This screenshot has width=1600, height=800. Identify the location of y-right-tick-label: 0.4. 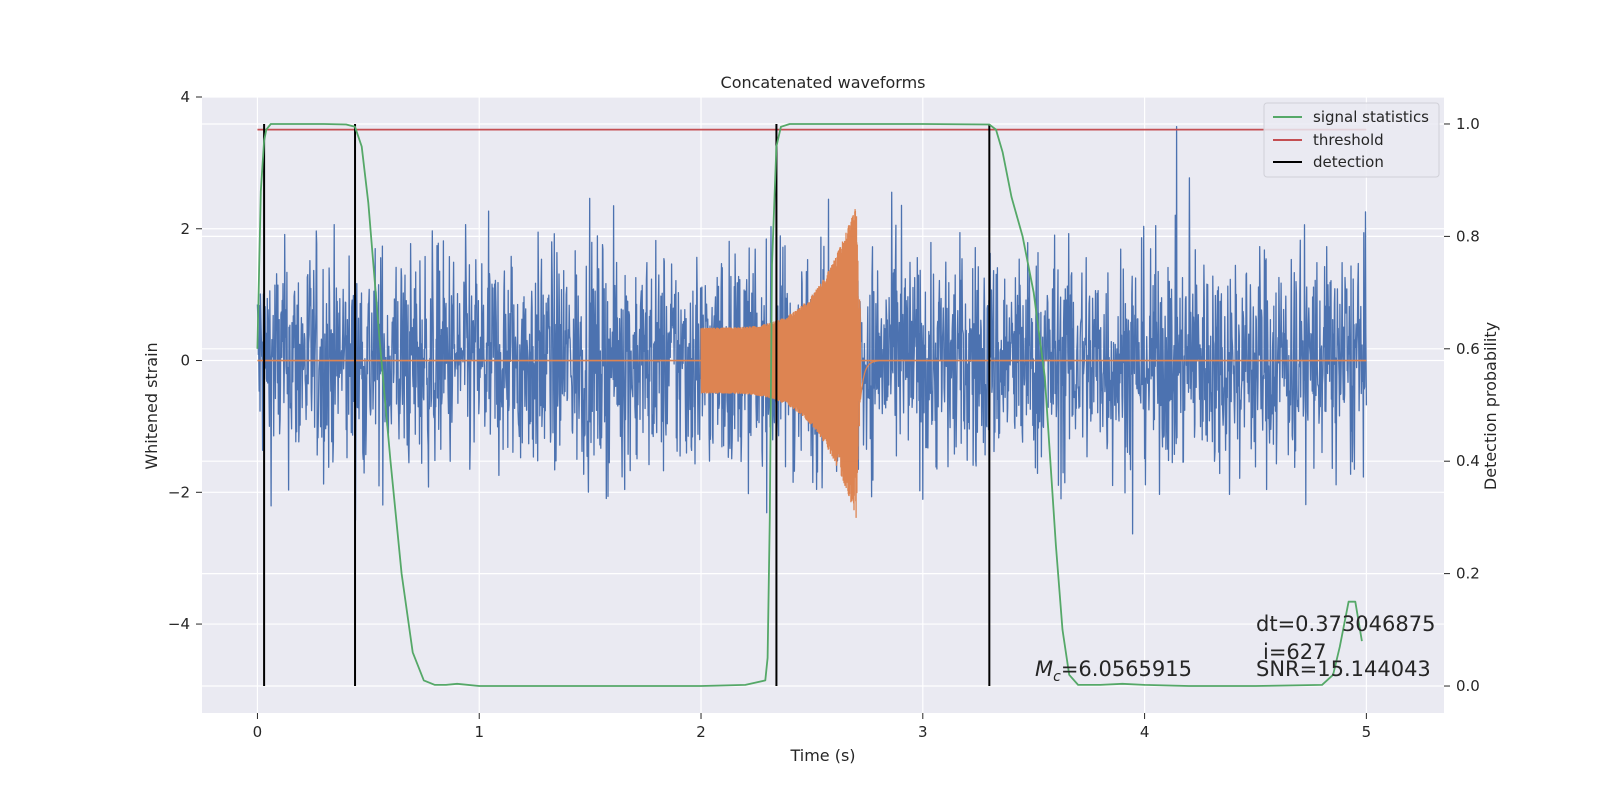
(1468, 461).